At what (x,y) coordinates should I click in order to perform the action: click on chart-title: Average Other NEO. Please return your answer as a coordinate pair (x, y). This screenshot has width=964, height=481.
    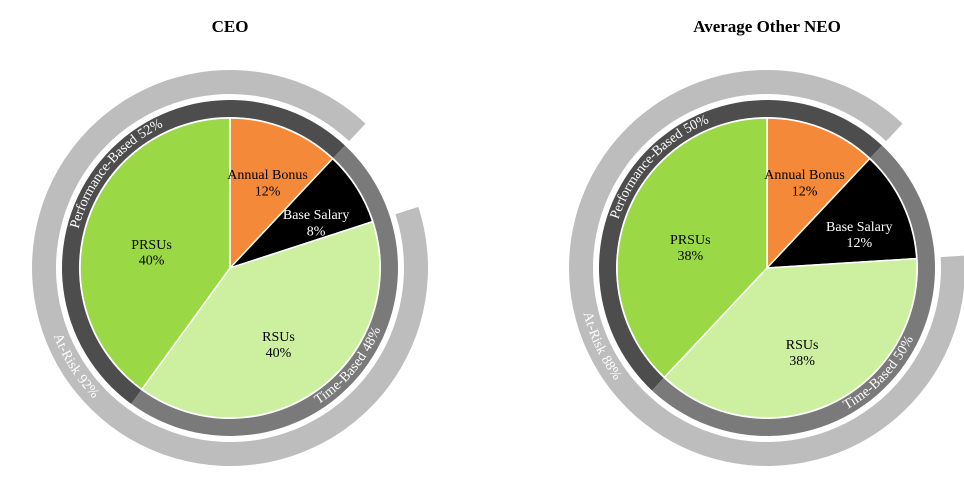
    Looking at the image, I should click on (767, 26).